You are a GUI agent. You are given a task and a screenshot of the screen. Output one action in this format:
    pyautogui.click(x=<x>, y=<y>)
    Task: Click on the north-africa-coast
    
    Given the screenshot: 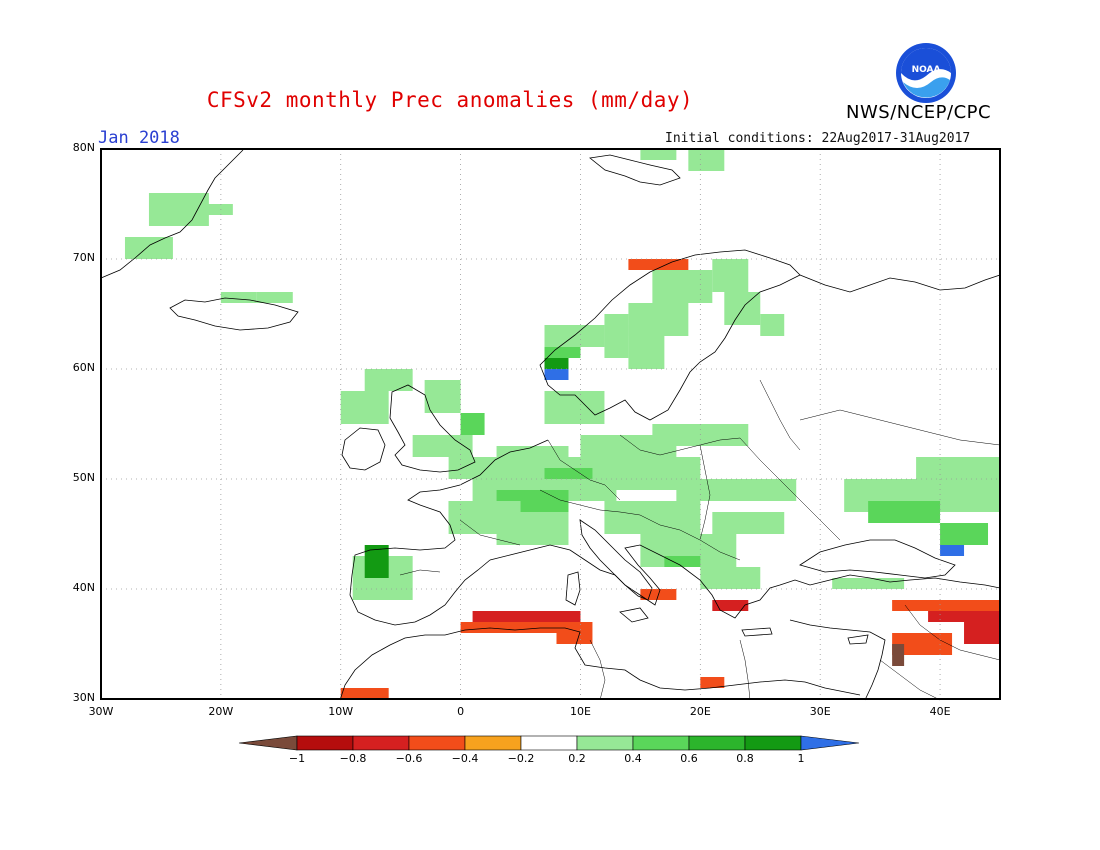 What is the action you would take?
    pyautogui.click(x=600, y=664)
    